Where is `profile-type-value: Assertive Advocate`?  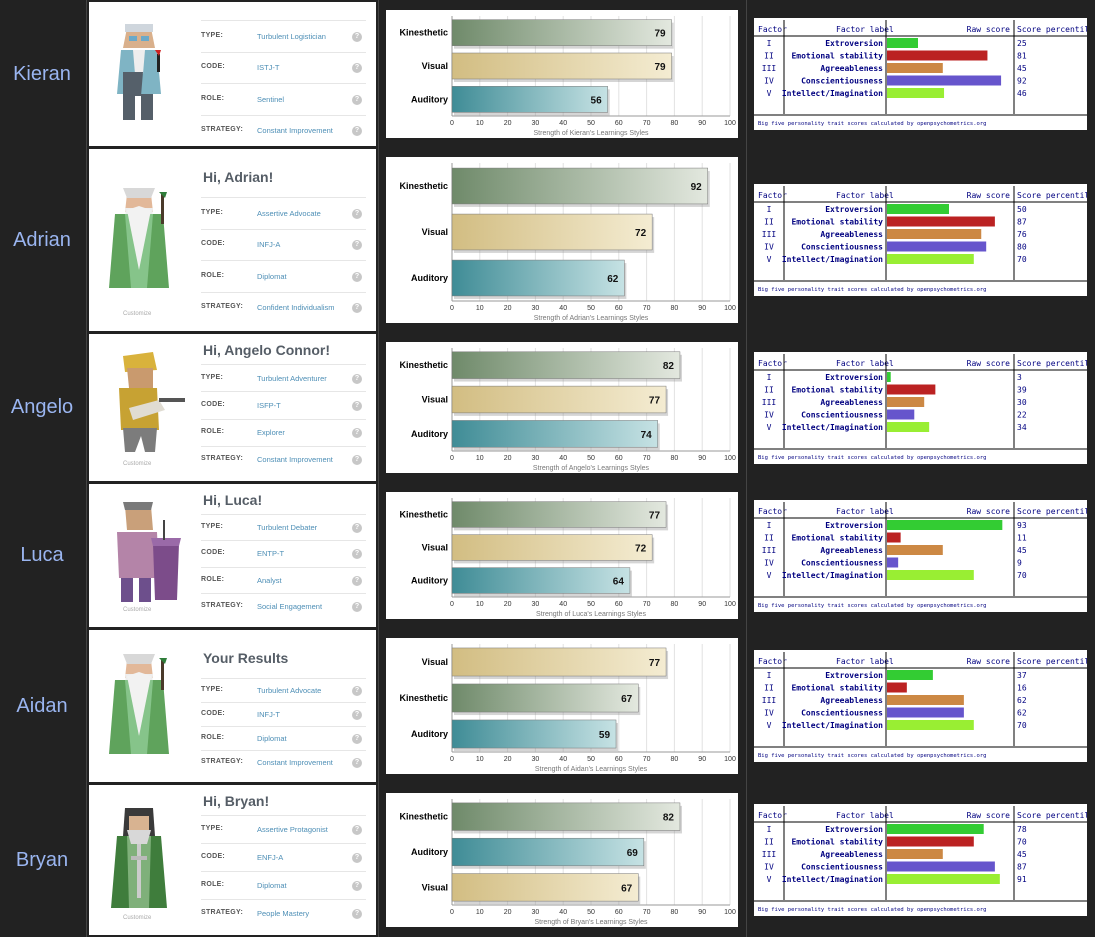
profile-type-value: Assertive Advocate is located at coordinates (289, 213).